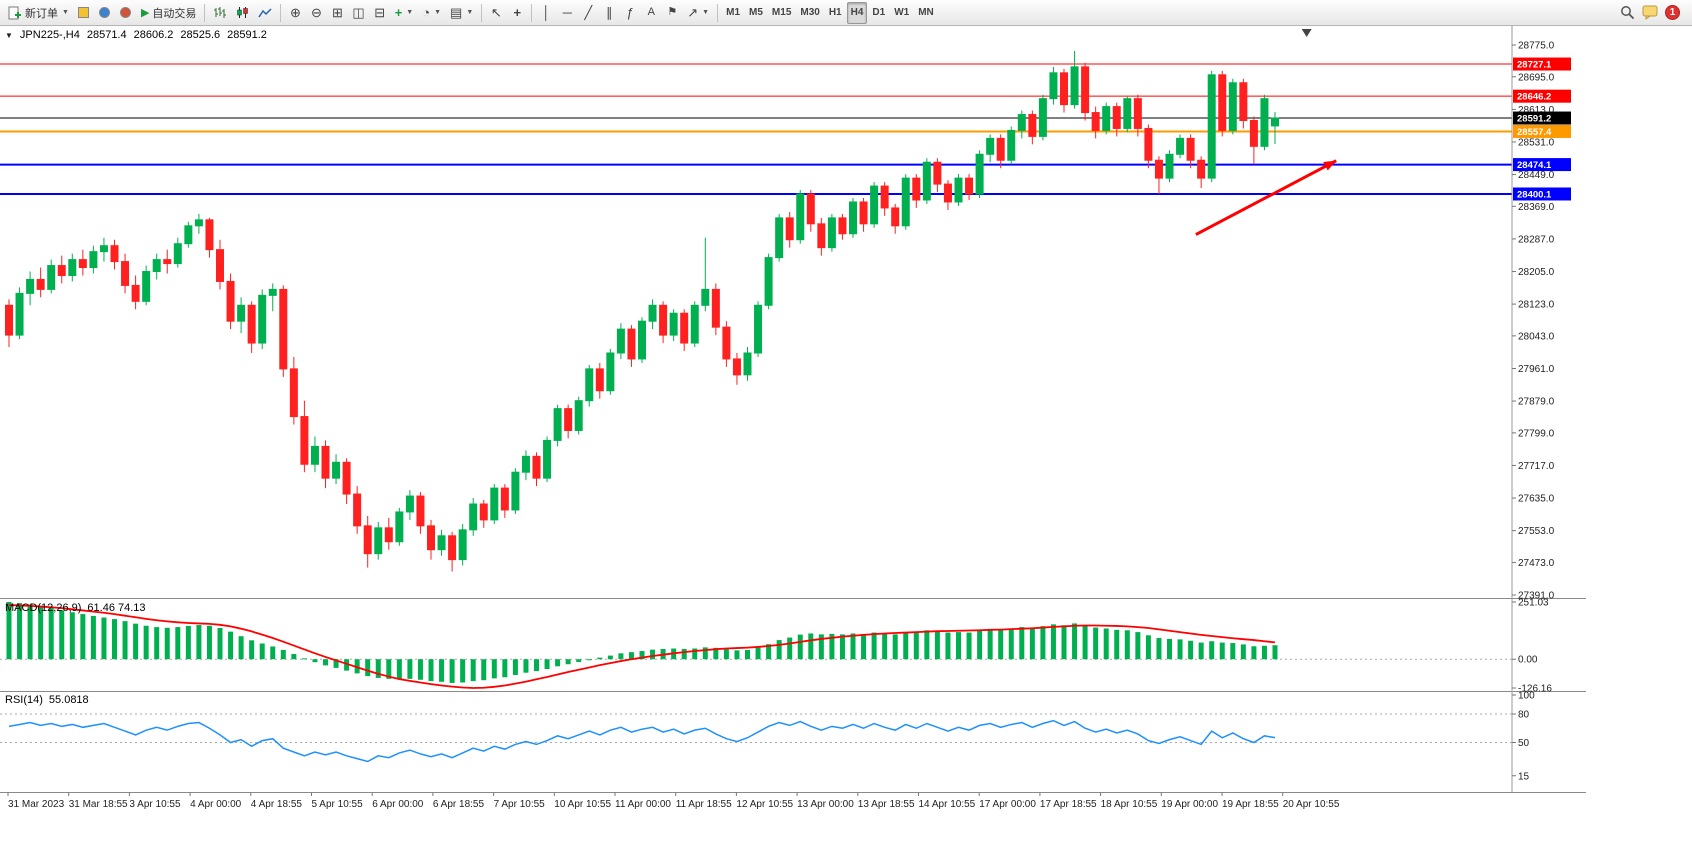 The width and height of the screenshot is (1692, 853). I want to click on svg-text: 17 Apr 00:00, so click(1007, 804).